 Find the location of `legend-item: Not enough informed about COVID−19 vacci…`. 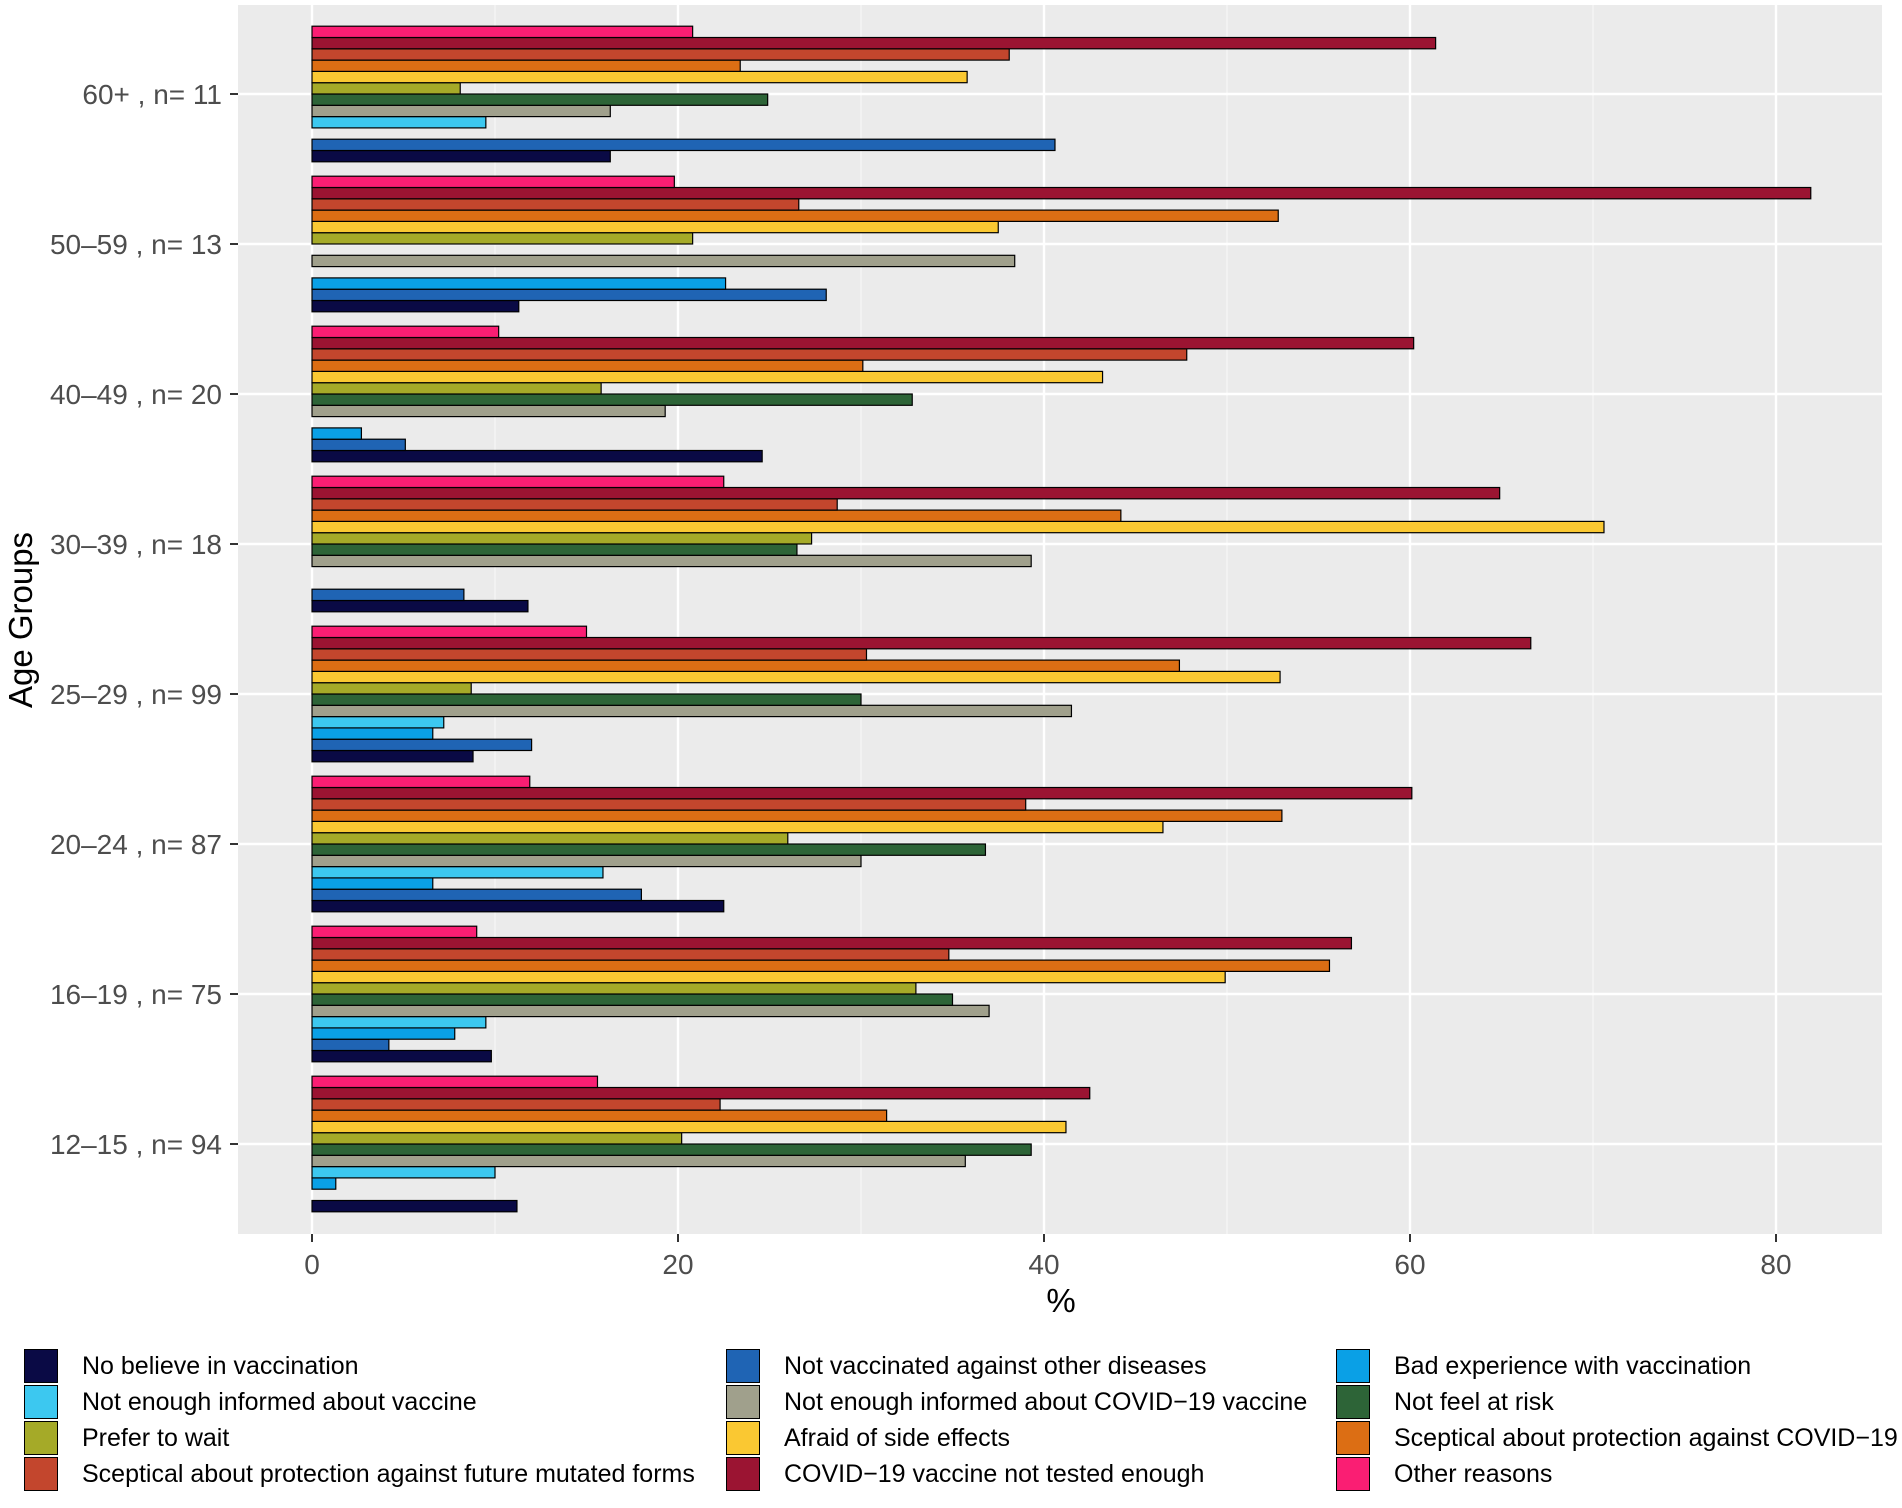

legend-item: Not enough informed about COVID−19 vacci… is located at coordinates (1016, 1402).